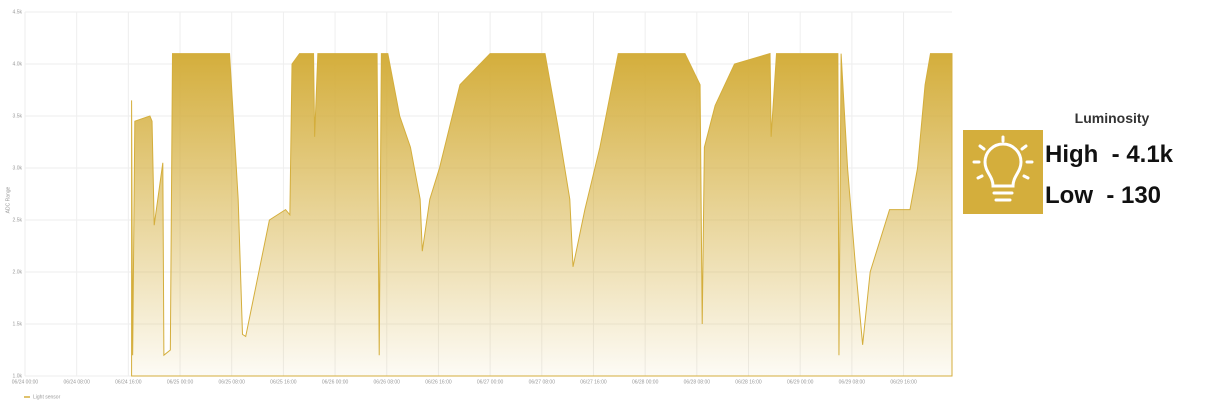 The height and width of the screenshot is (406, 1206). Describe the element at coordinates (748, 382) in the screenshot. I see `x-tick-label: 06/28 16:00` at that location.